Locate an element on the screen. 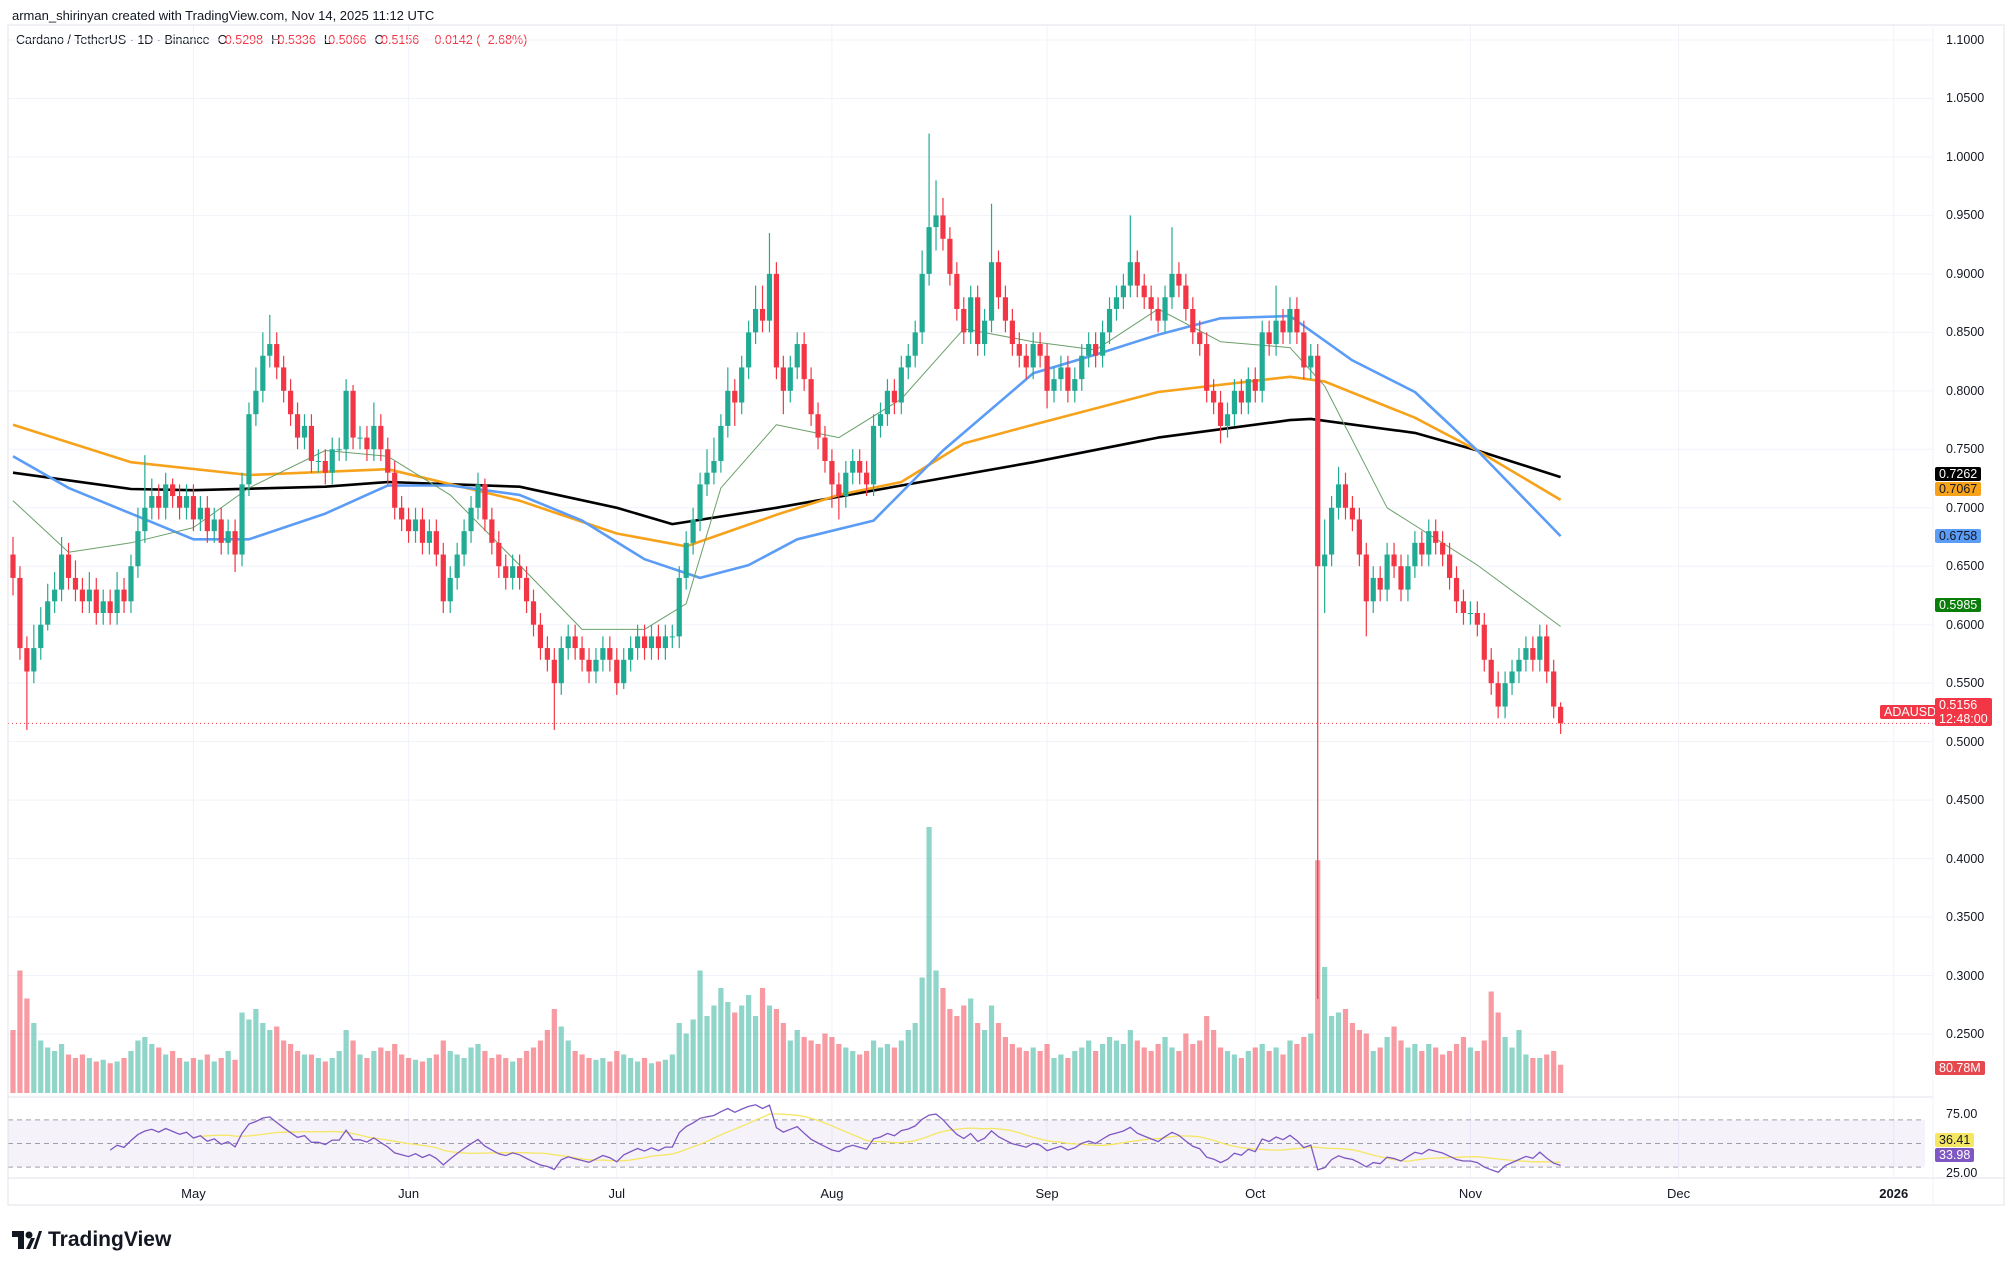  price-tick-label: 0.8500 is located at coordinates (1965, 332).